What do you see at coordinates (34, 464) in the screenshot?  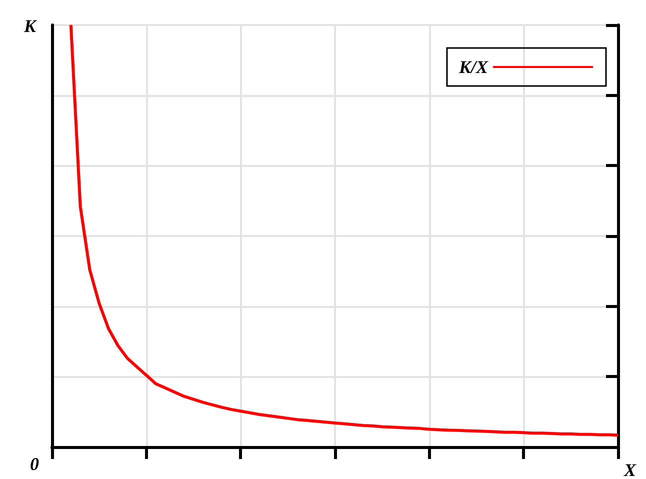 I see `text: 0` at bounding box center [34, 464].